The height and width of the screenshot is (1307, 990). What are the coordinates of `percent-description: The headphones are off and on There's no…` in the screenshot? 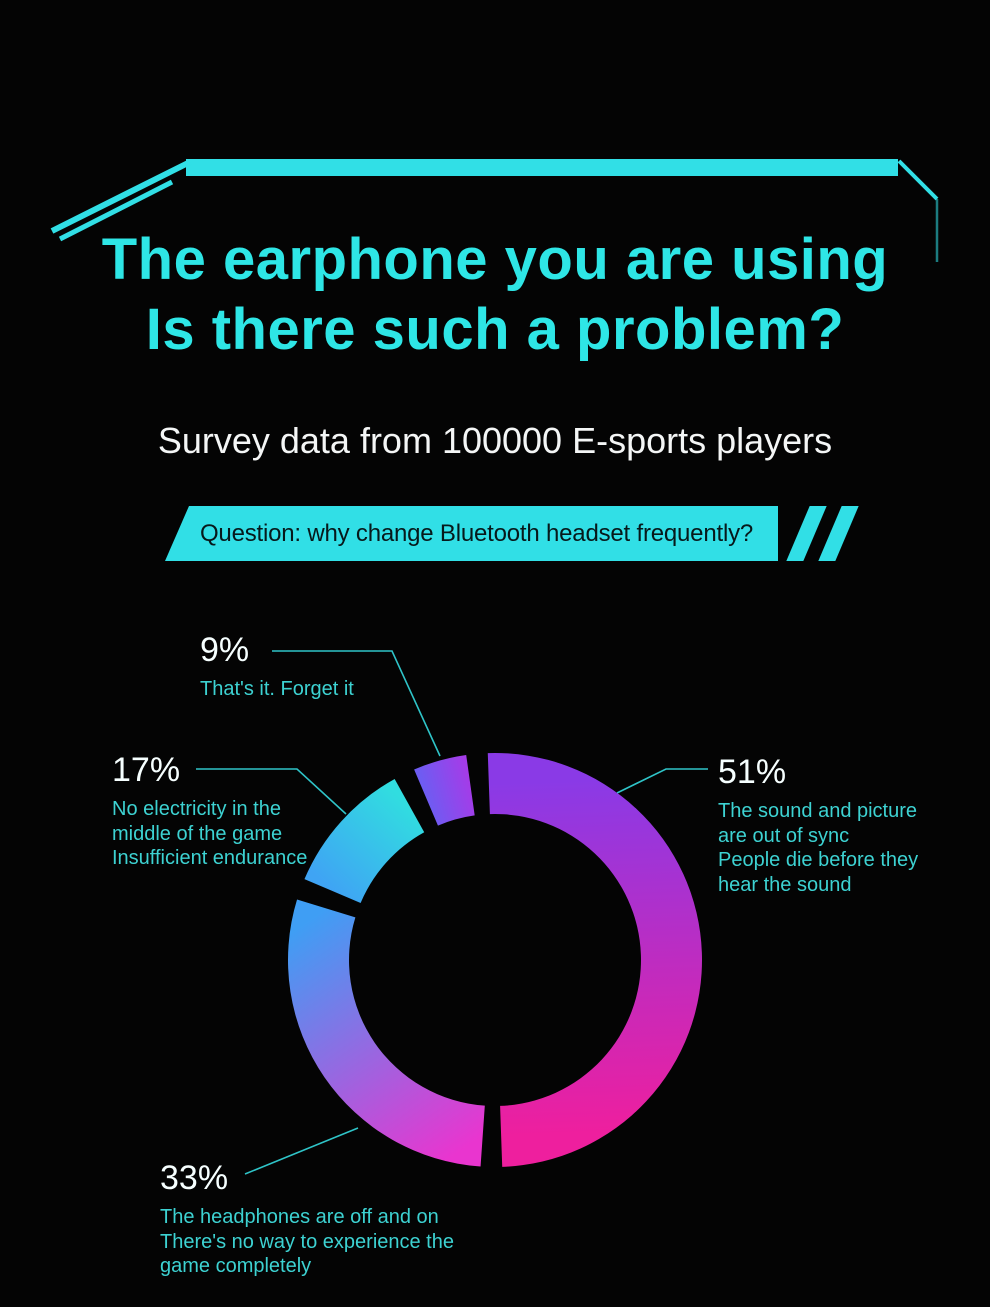 It's located at (307, 1241).